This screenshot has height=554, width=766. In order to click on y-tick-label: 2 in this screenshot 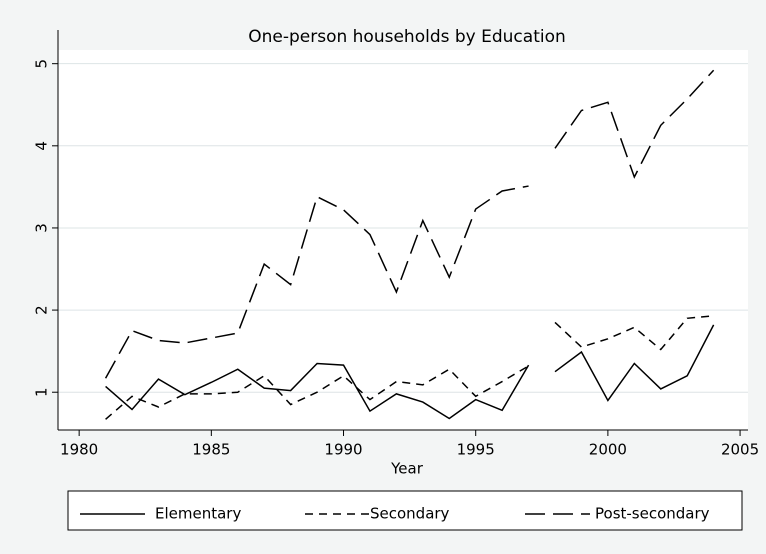, I will do `click(42, 310)`.